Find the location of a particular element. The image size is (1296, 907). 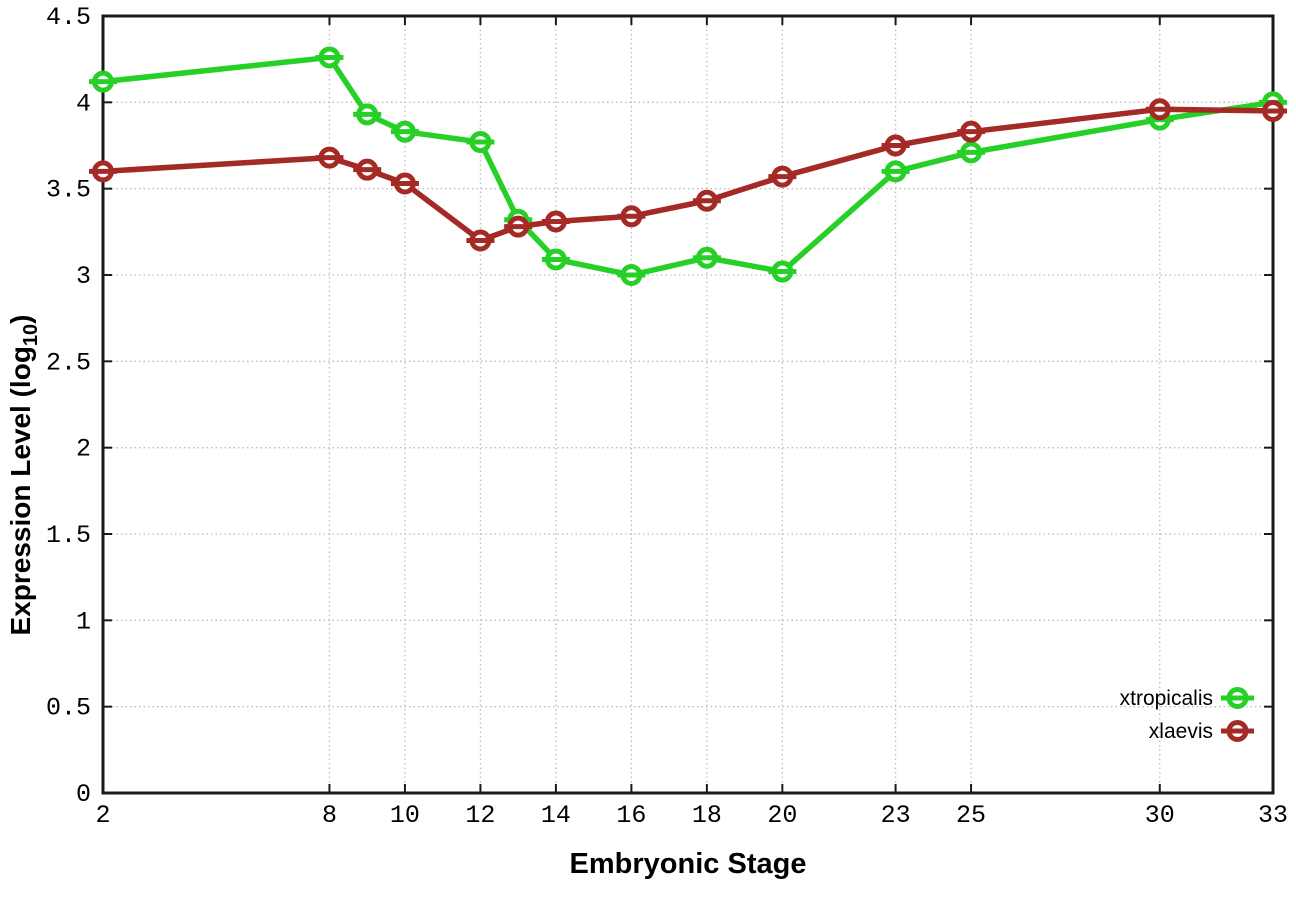

x-tick-label: 18 is located at coordinates (707, 815).